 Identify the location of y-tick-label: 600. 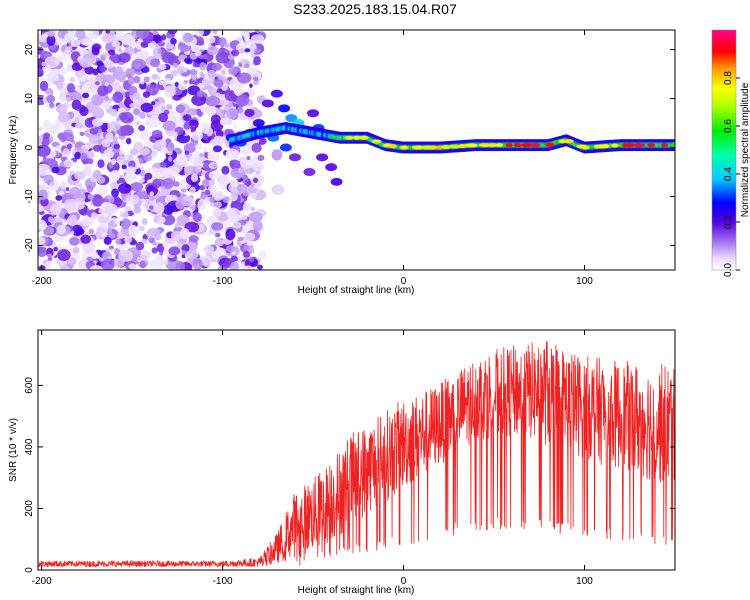
(29, 385).